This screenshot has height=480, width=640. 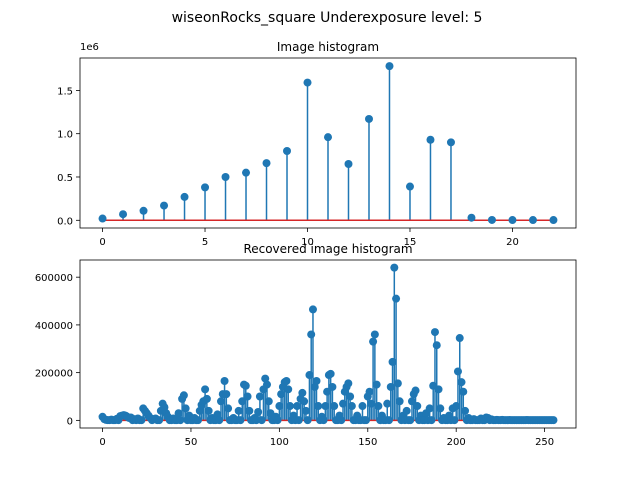 What do you see at coordinates (89, 47) in the screenshot?
I see `axis-offset-text: 1e6` at bounding box center [89, 47].